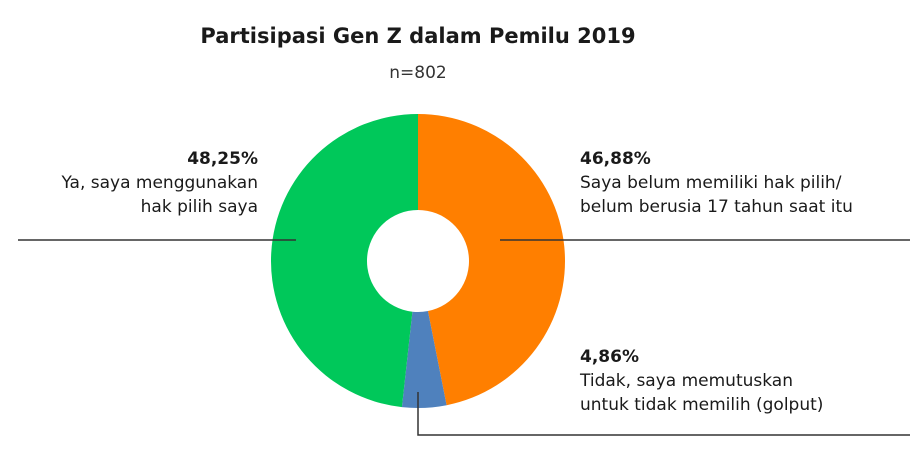  I want to click on leader-line-golput, so click(663, 414).